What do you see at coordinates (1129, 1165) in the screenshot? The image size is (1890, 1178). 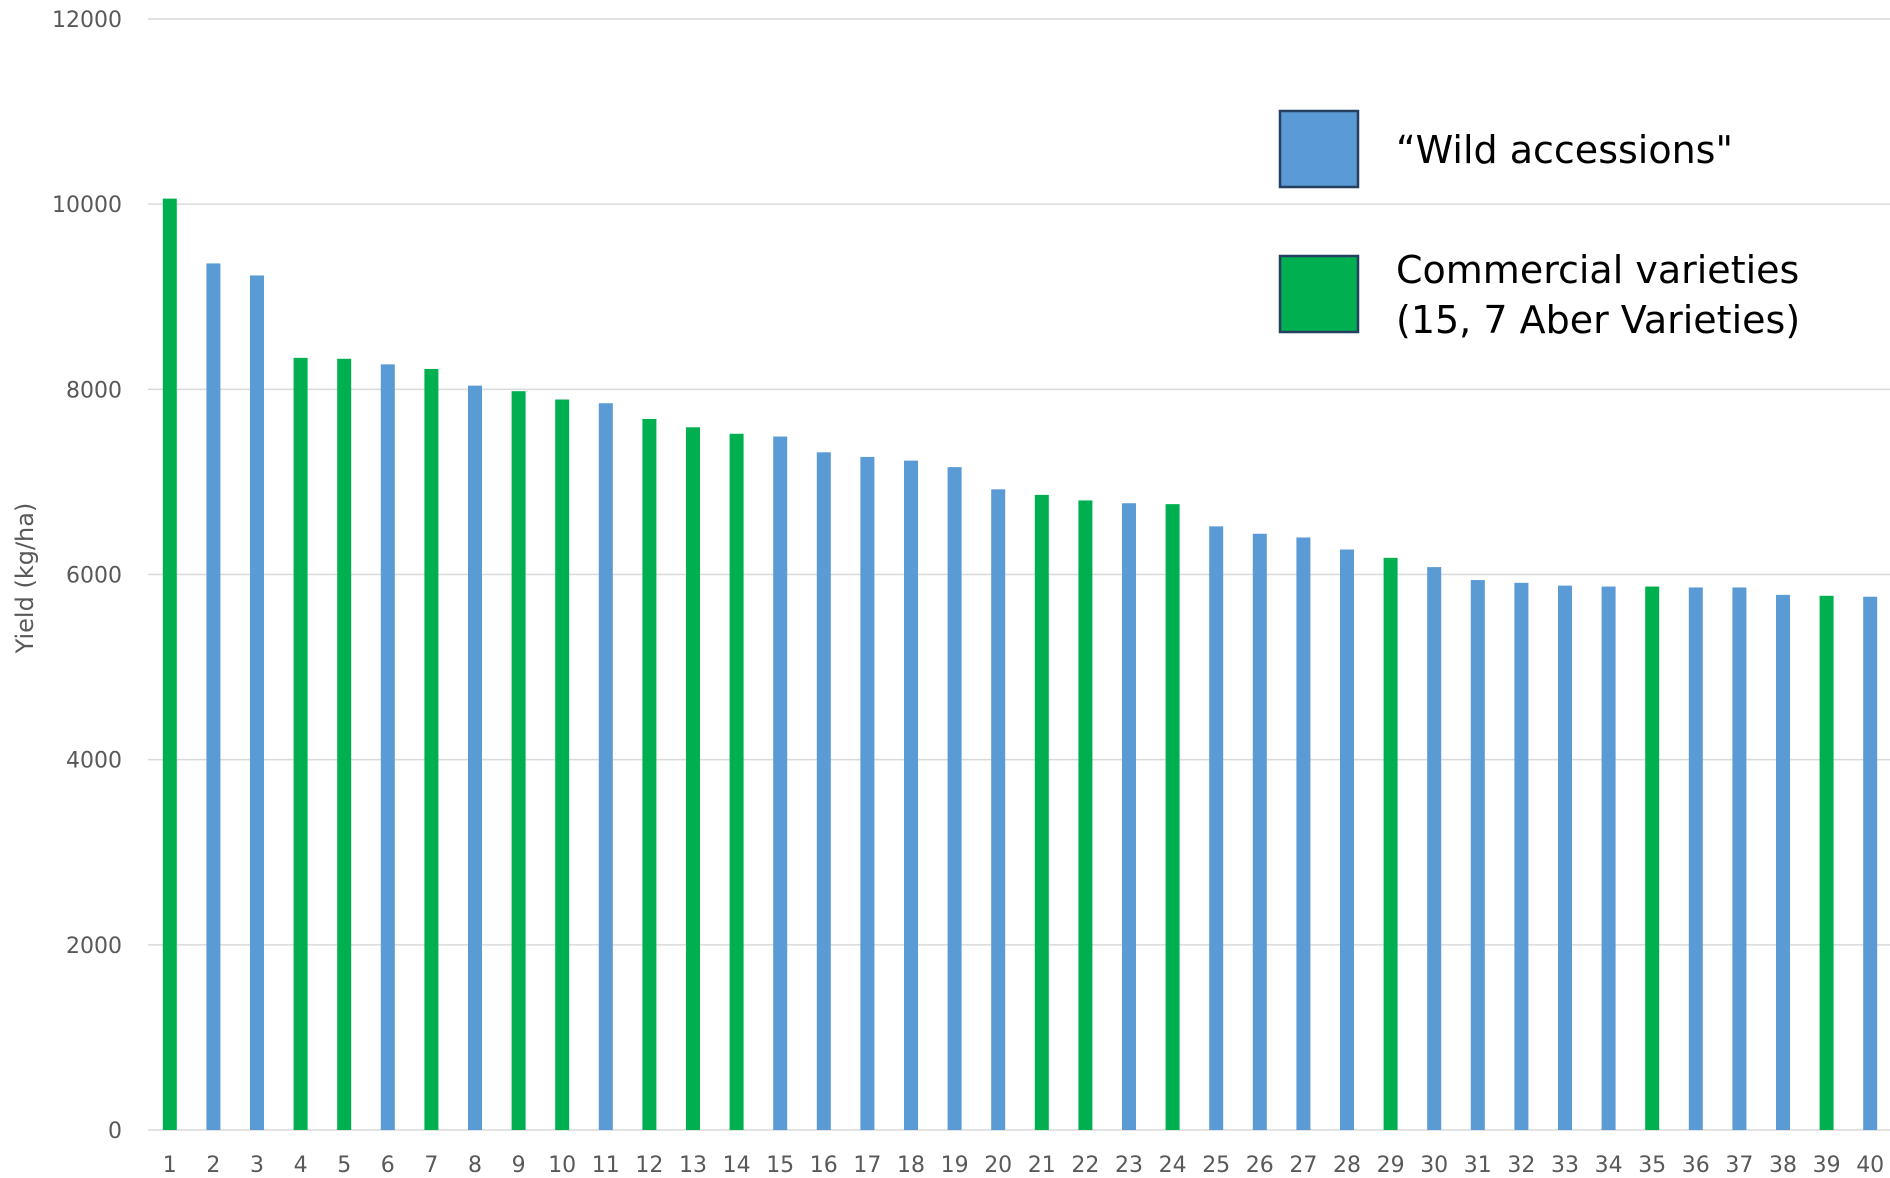 I see `x-tick-label: 23` at bounding box center [1129, 1165].